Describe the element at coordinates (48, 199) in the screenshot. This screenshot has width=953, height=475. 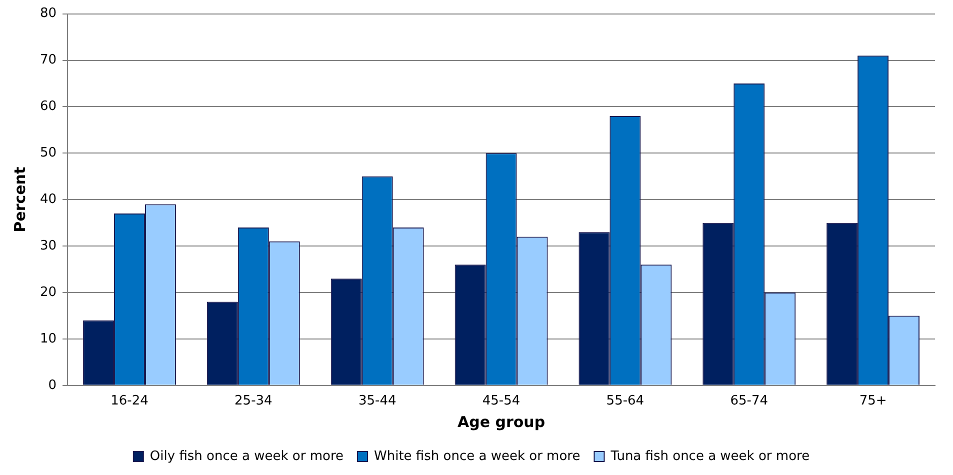
I see `y-tick-label: 40` at that location.